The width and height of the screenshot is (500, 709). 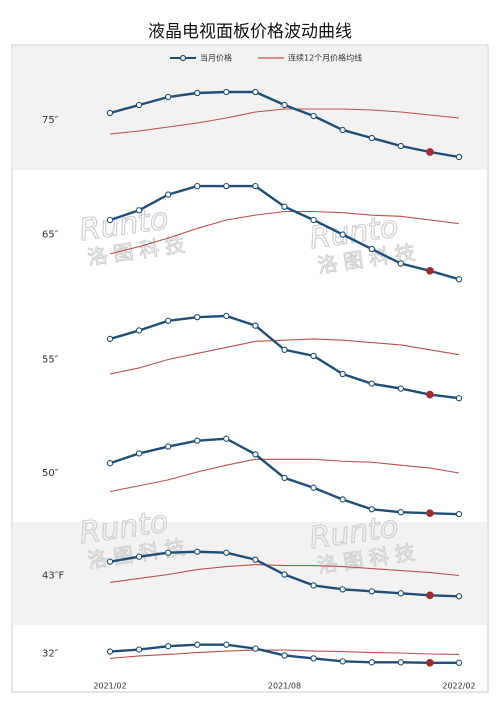 What do you see at coordinates (50, 654) in the screenshot?
I see `panel-label: 32″` at bounding box center [50, 654].